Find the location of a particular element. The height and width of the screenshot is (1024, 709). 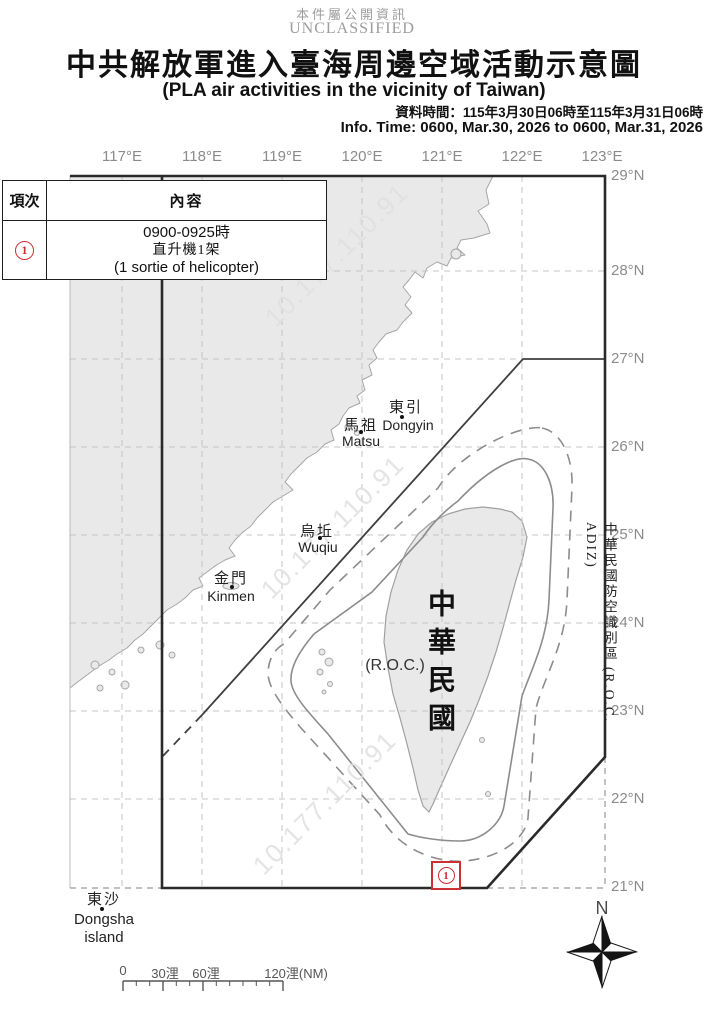

event-desc-en: (1 sortie of helicopter) is located at coordinates (186, 267).